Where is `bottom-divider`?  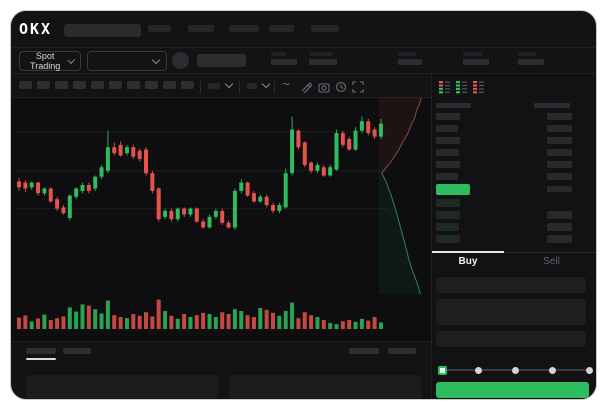 bottom-divider is located at coordinates (221, 341).